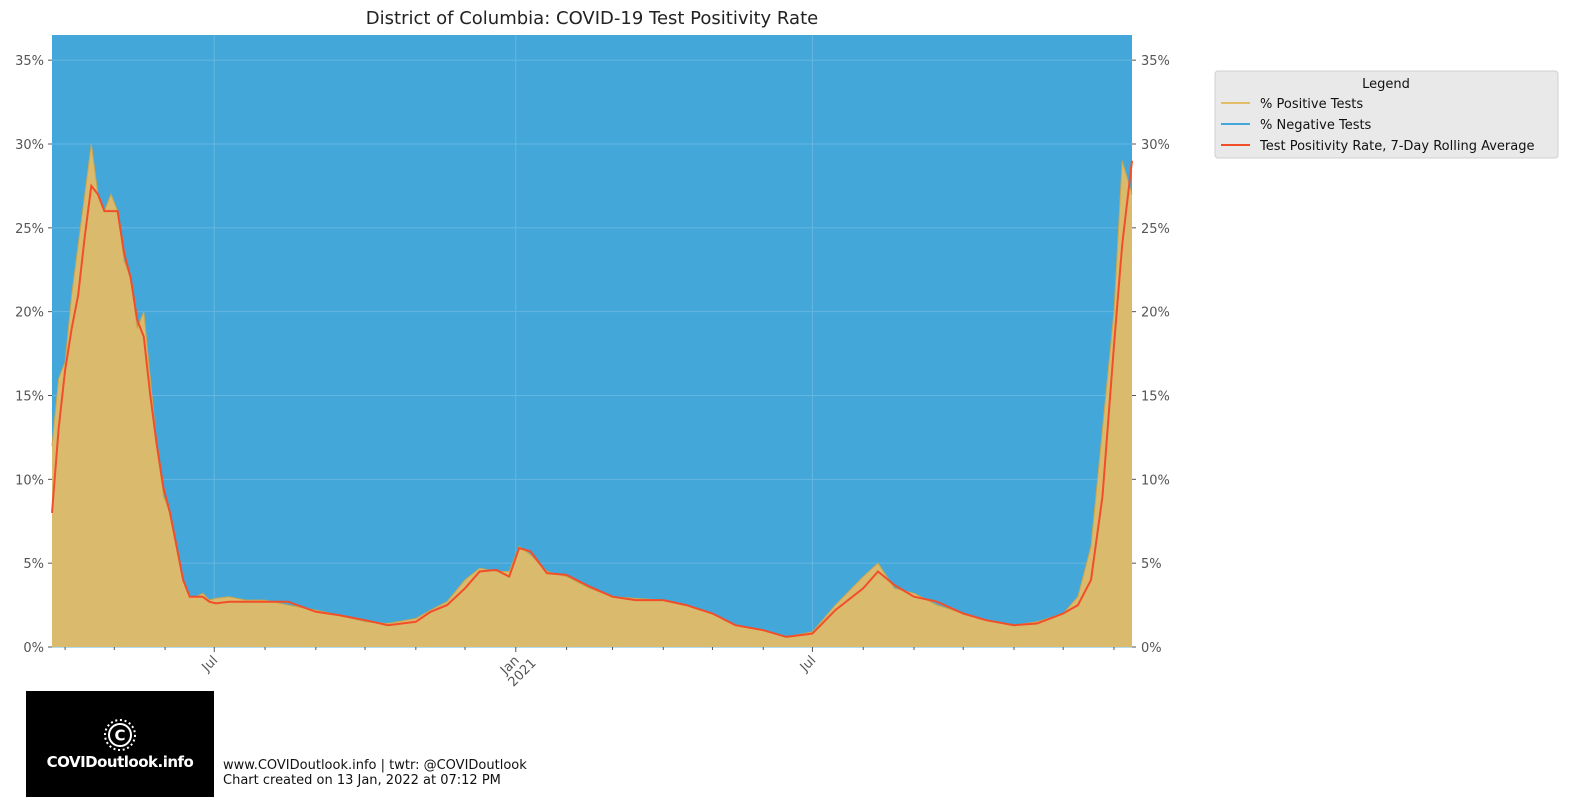 The width and height of the screenshot is (1572, 808). What do you see at coordinates (33, 355) in the screenshot?
I see `y-axis-left: 0% 5% 10% 15% 20% 25% 30% 35%` at bounding box center [33, 355].